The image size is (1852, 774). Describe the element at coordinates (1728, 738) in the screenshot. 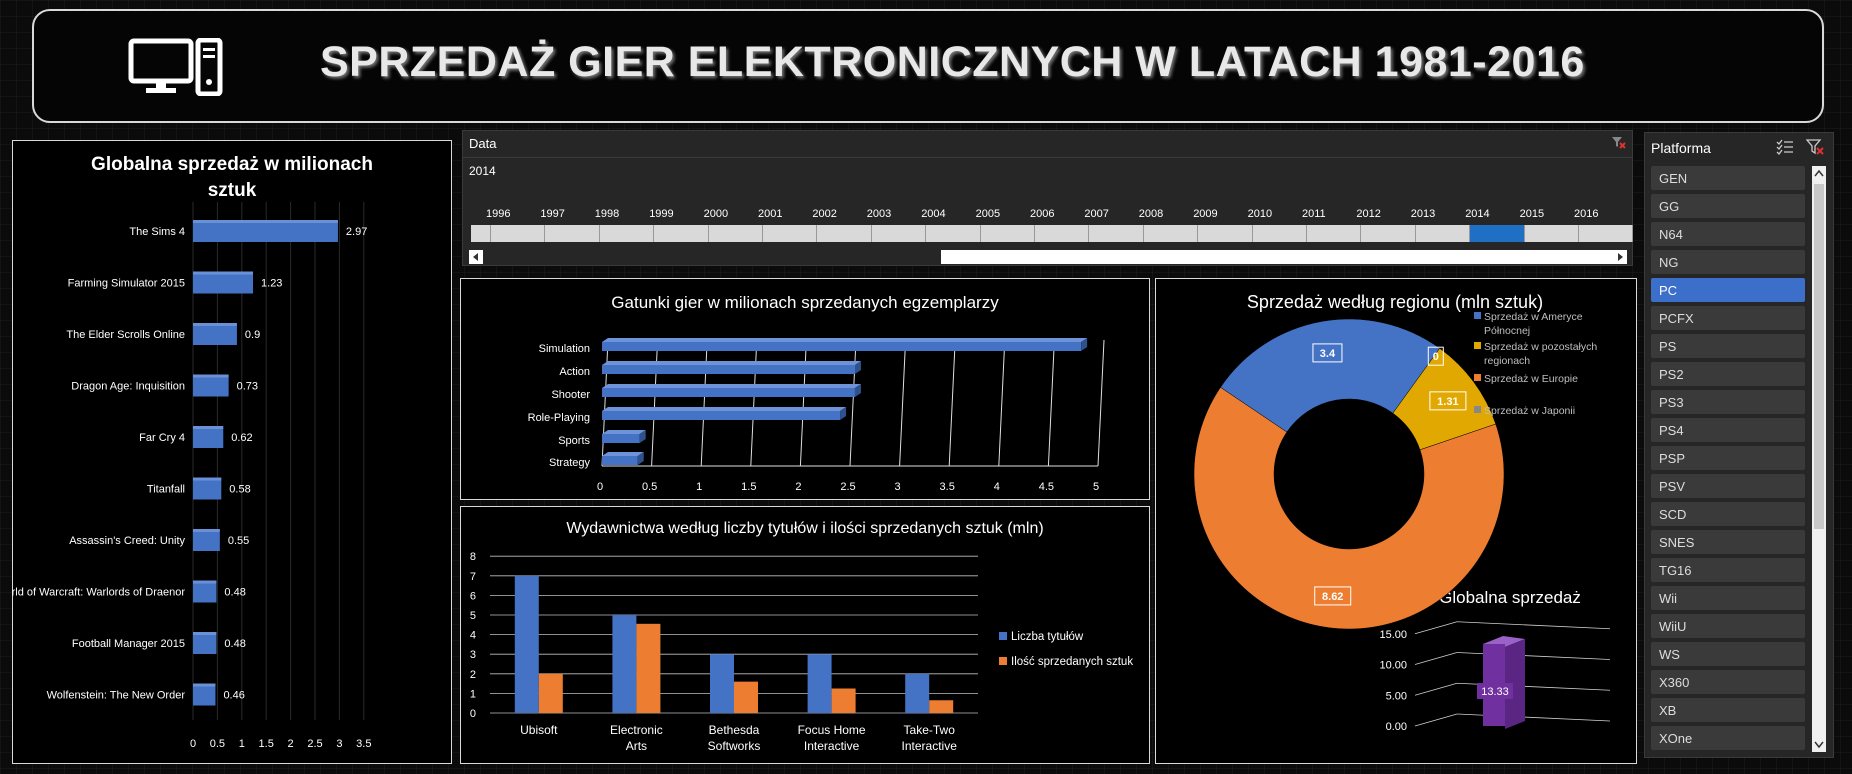

I see `platform-item: XOne` at that location.